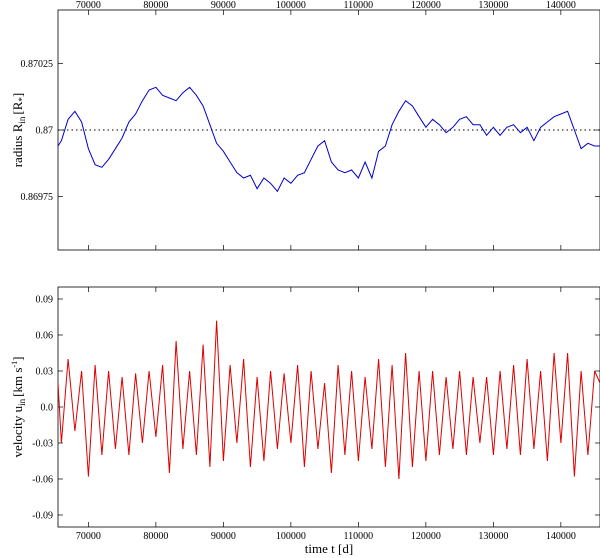  I want to click on velocity-x-tick-label: 130000, so click(493, 536).